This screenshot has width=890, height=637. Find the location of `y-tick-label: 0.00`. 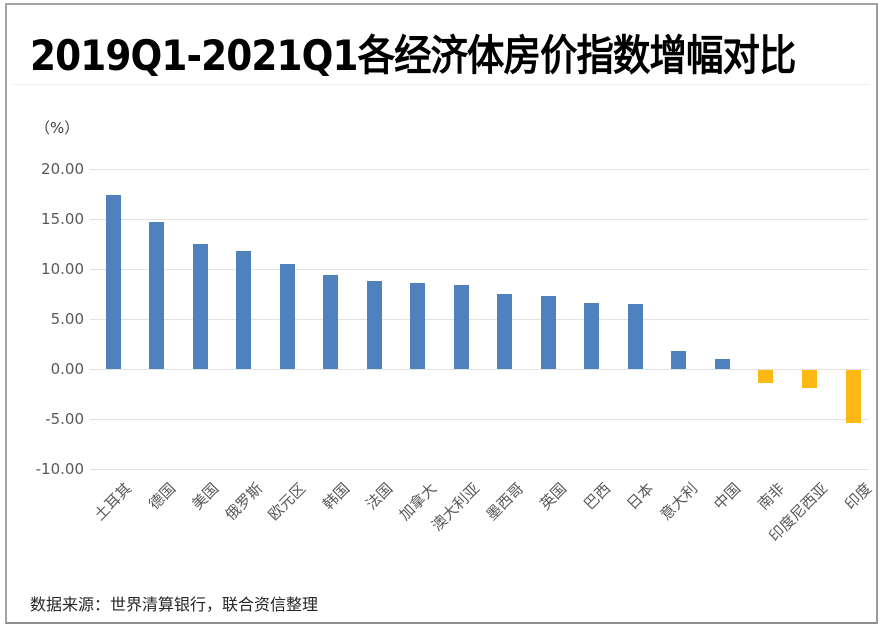

y-tick-label: 0.00 is located at coordinates (67, 369).